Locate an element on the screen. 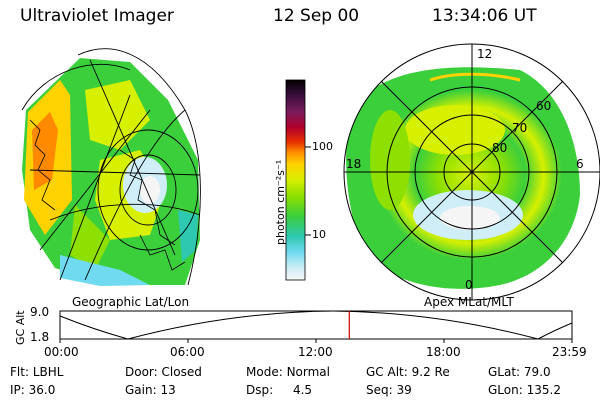 Image resolution: width=600 pixels, height=400 pixels. glat-info: GLat: 79.0 is located at coordinates (519, 372).